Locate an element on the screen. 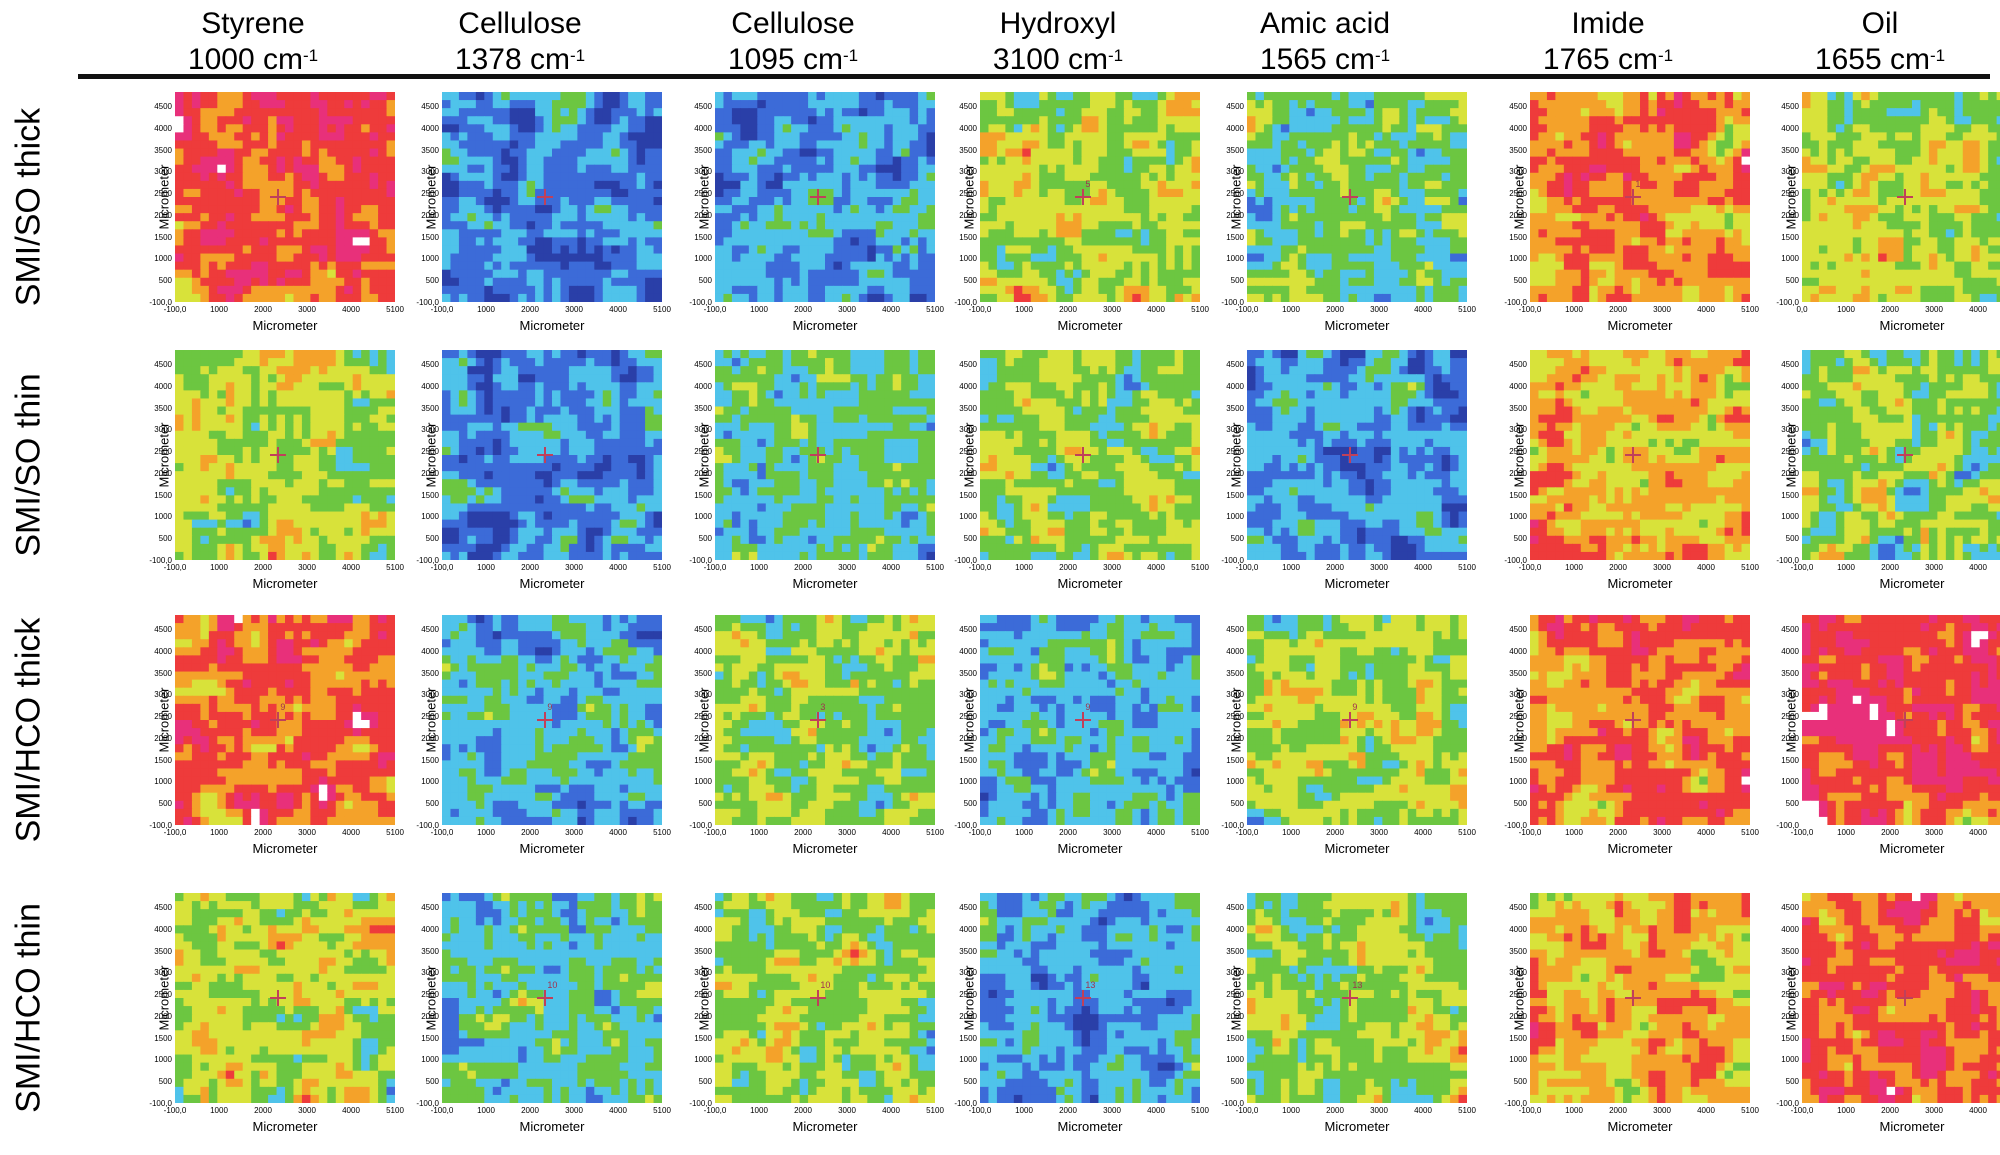 The width and height of the screenshot is (2000, 1155). heatmap-svg is located at coordinates (825, 197).